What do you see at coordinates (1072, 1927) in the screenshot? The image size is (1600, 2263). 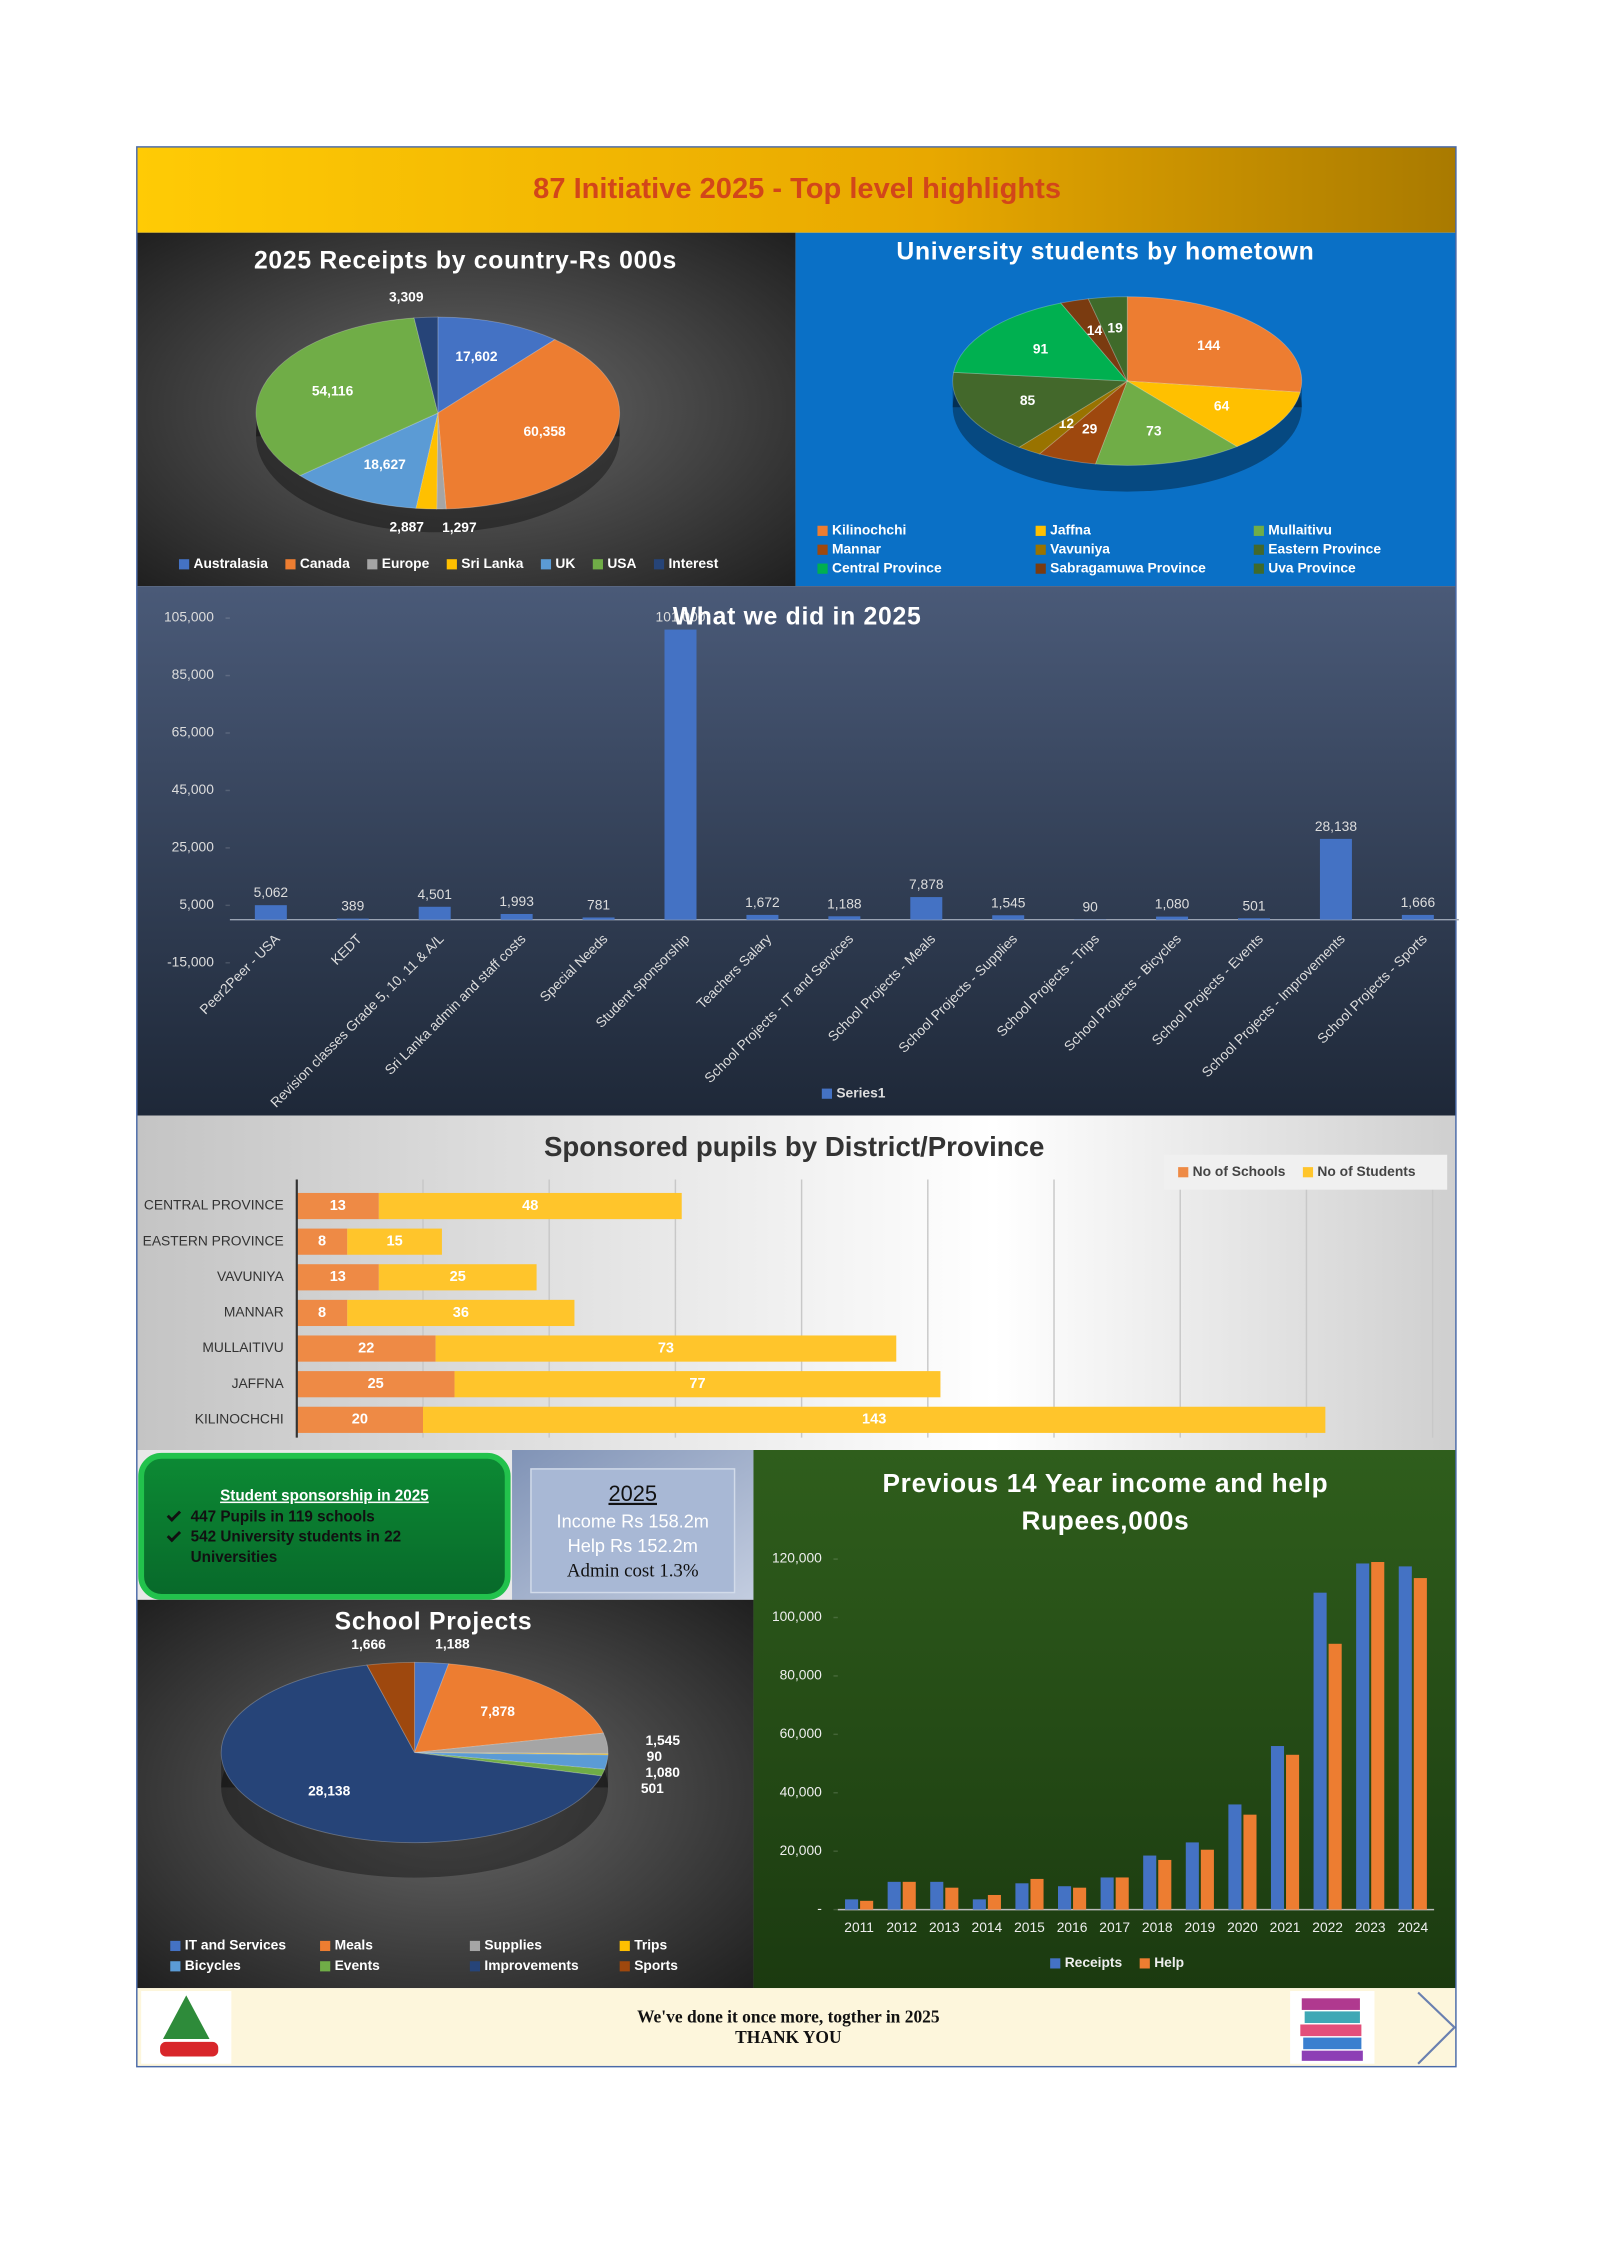 I see `x-tick-label: 2016` at bounding box center [1072, 1927].